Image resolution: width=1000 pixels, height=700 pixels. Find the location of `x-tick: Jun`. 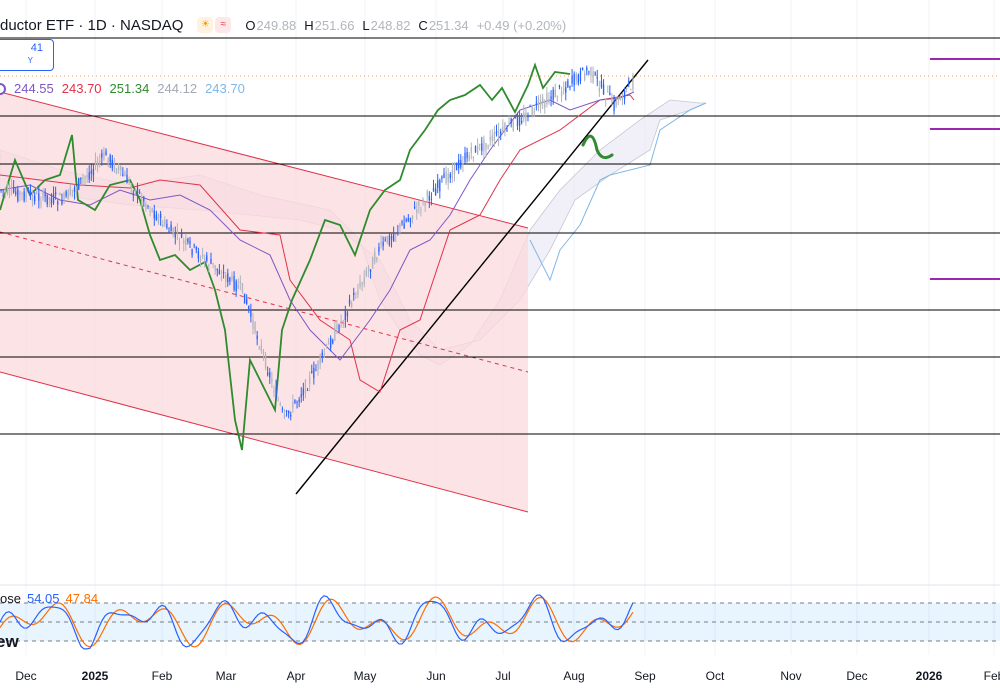

x-tick: Jun is located at coordinates (436, 676).